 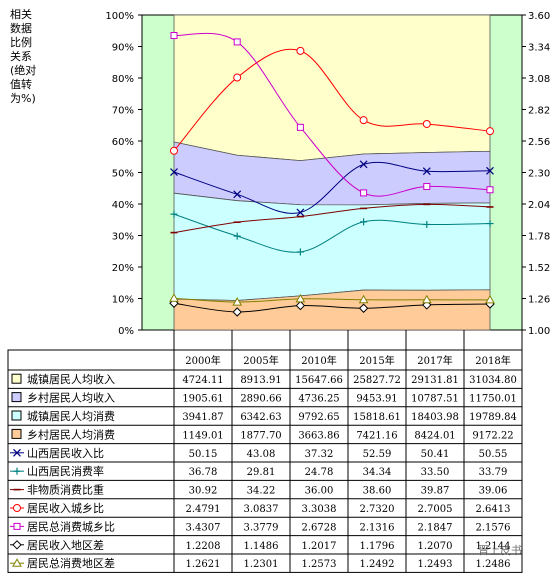 What do you see at coordinates (318, 399) in the screenshot?
I see `table-cell: 4736.25` at bounding box center [318, 399].